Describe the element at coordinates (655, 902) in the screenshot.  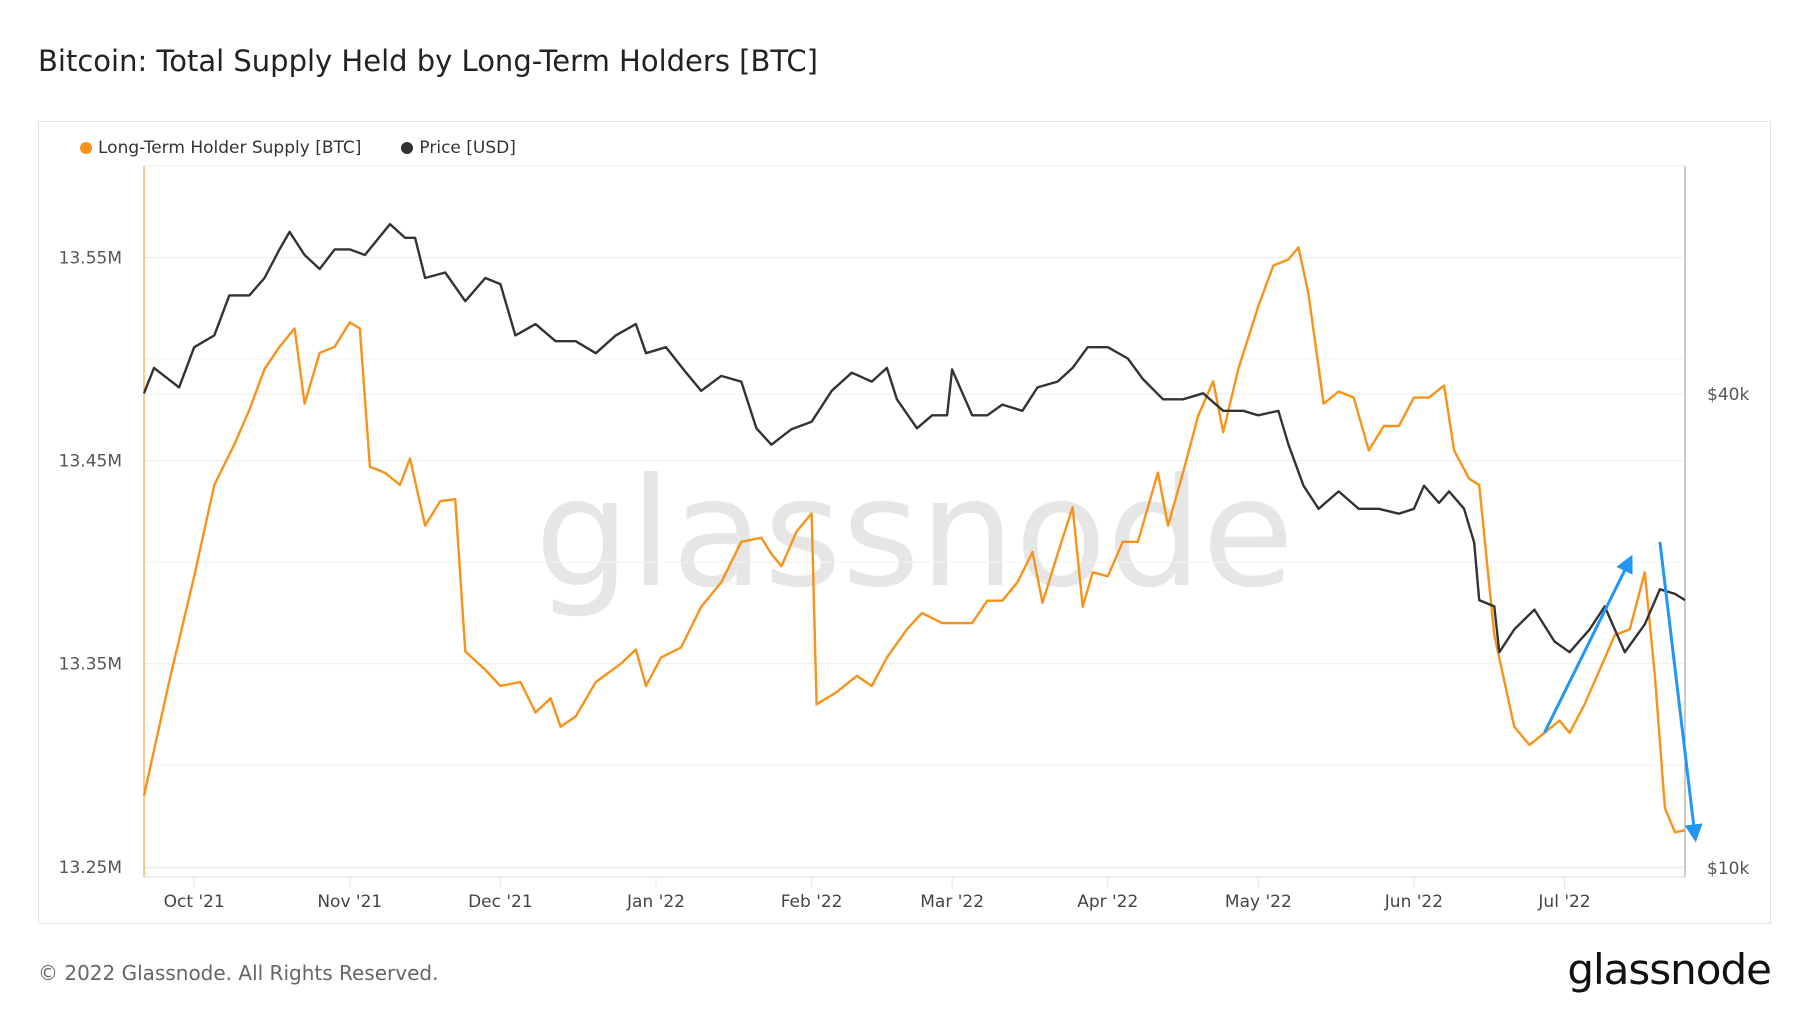
I see `x-tick-label: Jan '22` at that location.